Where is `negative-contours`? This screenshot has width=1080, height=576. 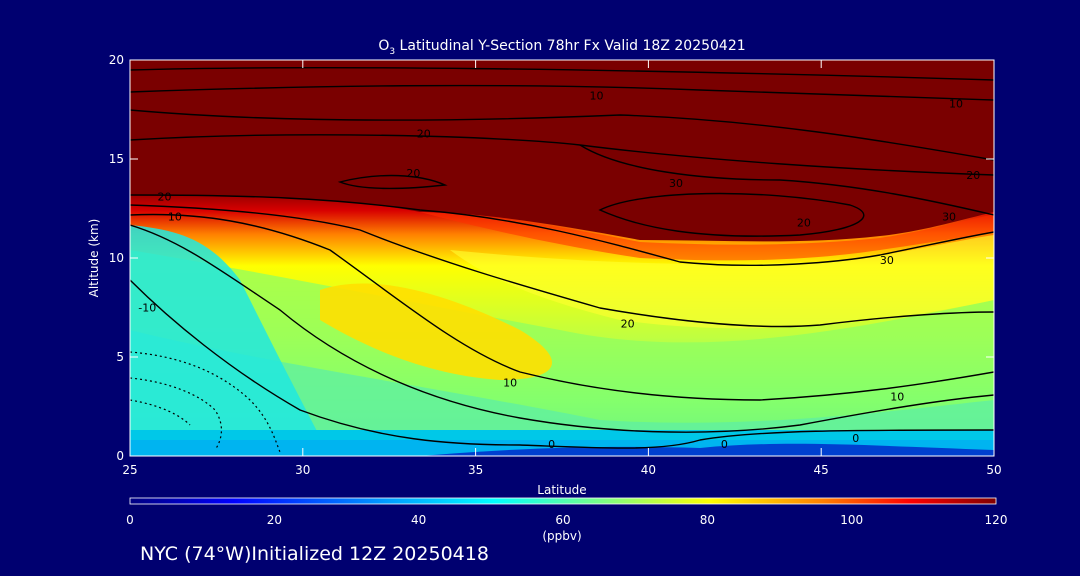 negative-contours is located at coordinates (205, 402).